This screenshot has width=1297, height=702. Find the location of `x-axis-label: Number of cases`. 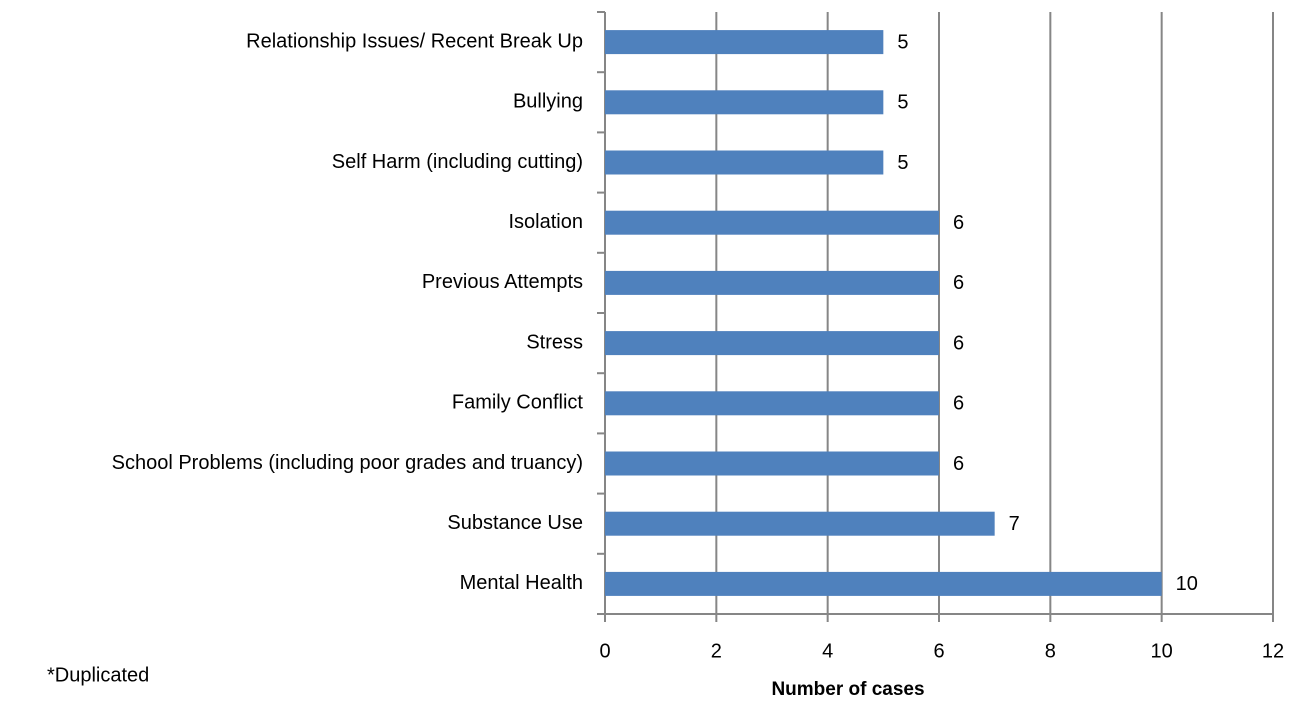

x-axis-label: Number of cases is located at coordinates (847, 689).